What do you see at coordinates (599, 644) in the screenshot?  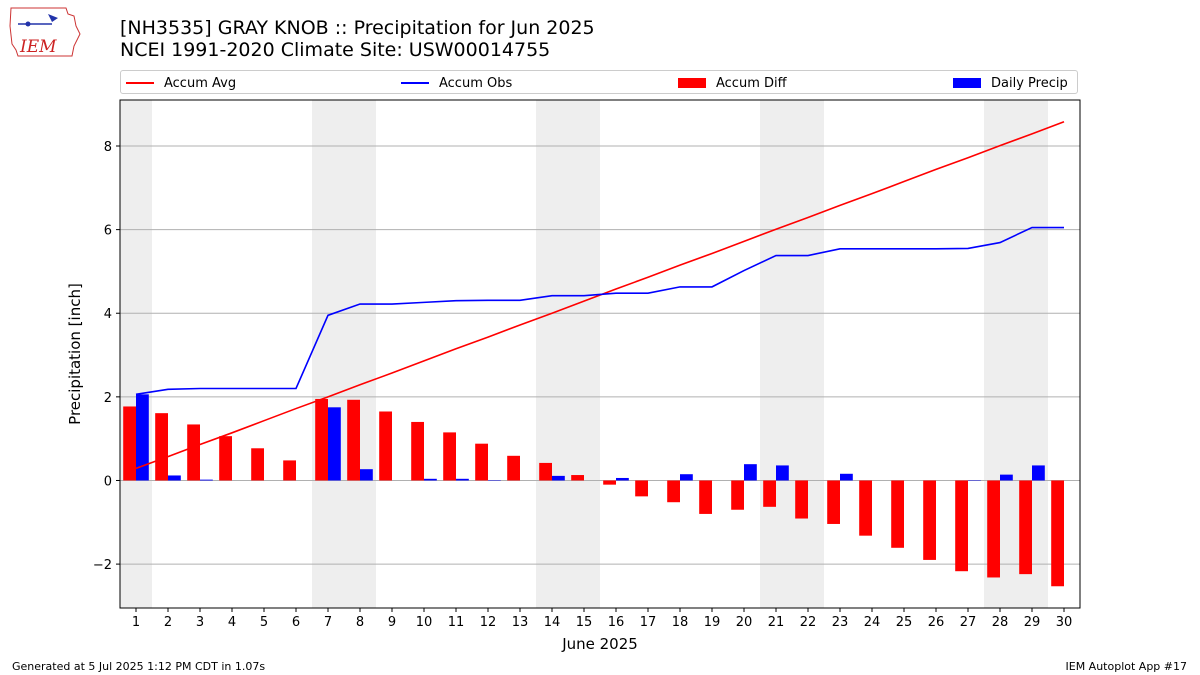 I see `x-axis-label: June 2025` at bounding box center [599, 644].